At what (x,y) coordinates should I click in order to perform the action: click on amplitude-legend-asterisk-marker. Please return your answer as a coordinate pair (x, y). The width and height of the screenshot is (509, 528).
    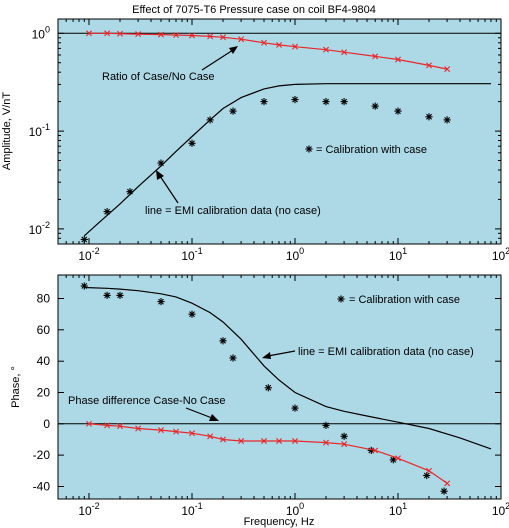
    Looking at the image, I should click on (309, 149).